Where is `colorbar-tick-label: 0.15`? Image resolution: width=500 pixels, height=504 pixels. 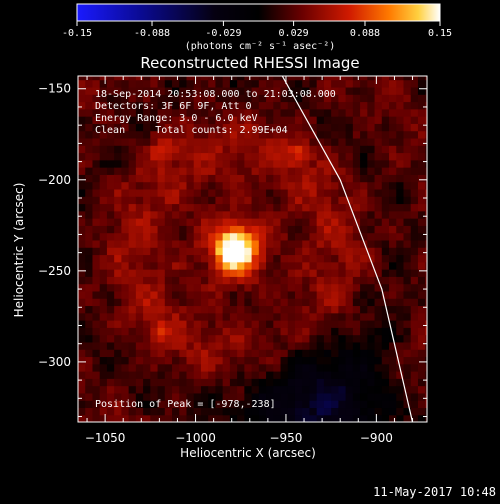 colorbar-tick-label: 0.15 is located at coordinates (440, 33).